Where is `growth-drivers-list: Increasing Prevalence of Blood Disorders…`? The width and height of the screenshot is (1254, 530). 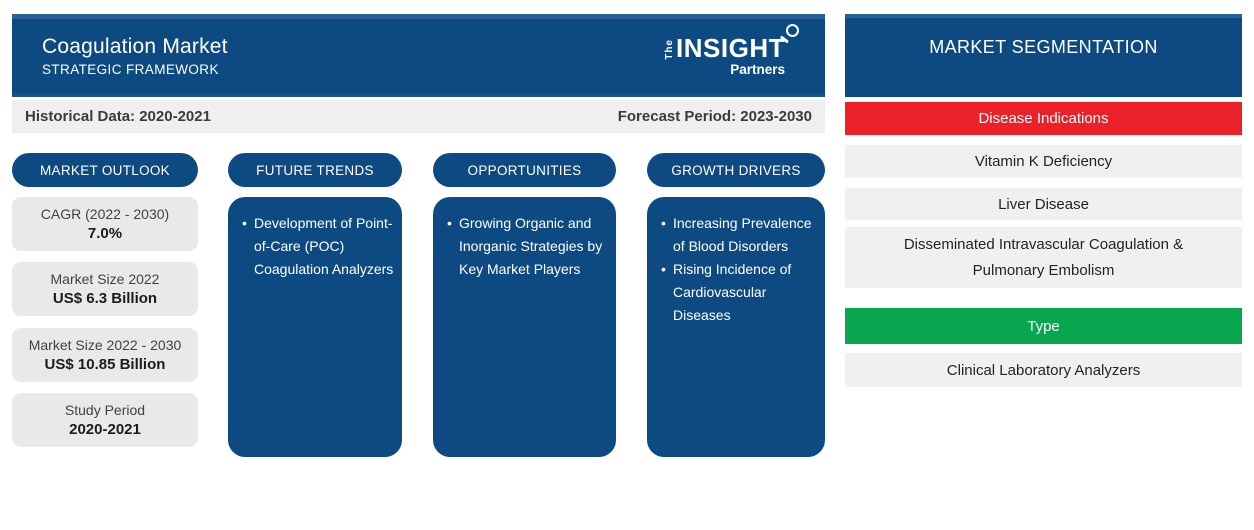 growth-drivers-list: Increasing Prevalence of Blood Disorders… is located at coordinates (739, 269).